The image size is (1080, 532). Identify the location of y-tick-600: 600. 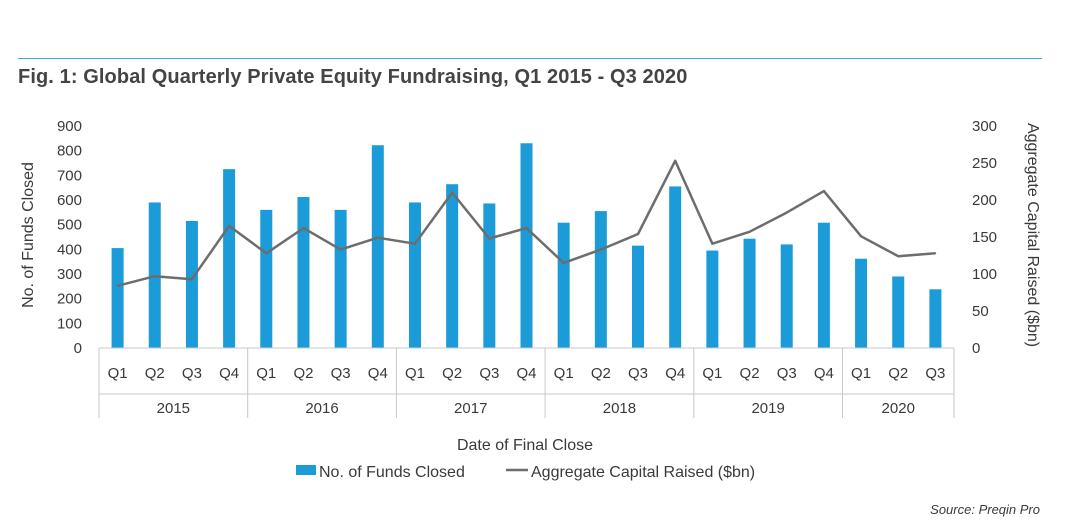
(69, 200).